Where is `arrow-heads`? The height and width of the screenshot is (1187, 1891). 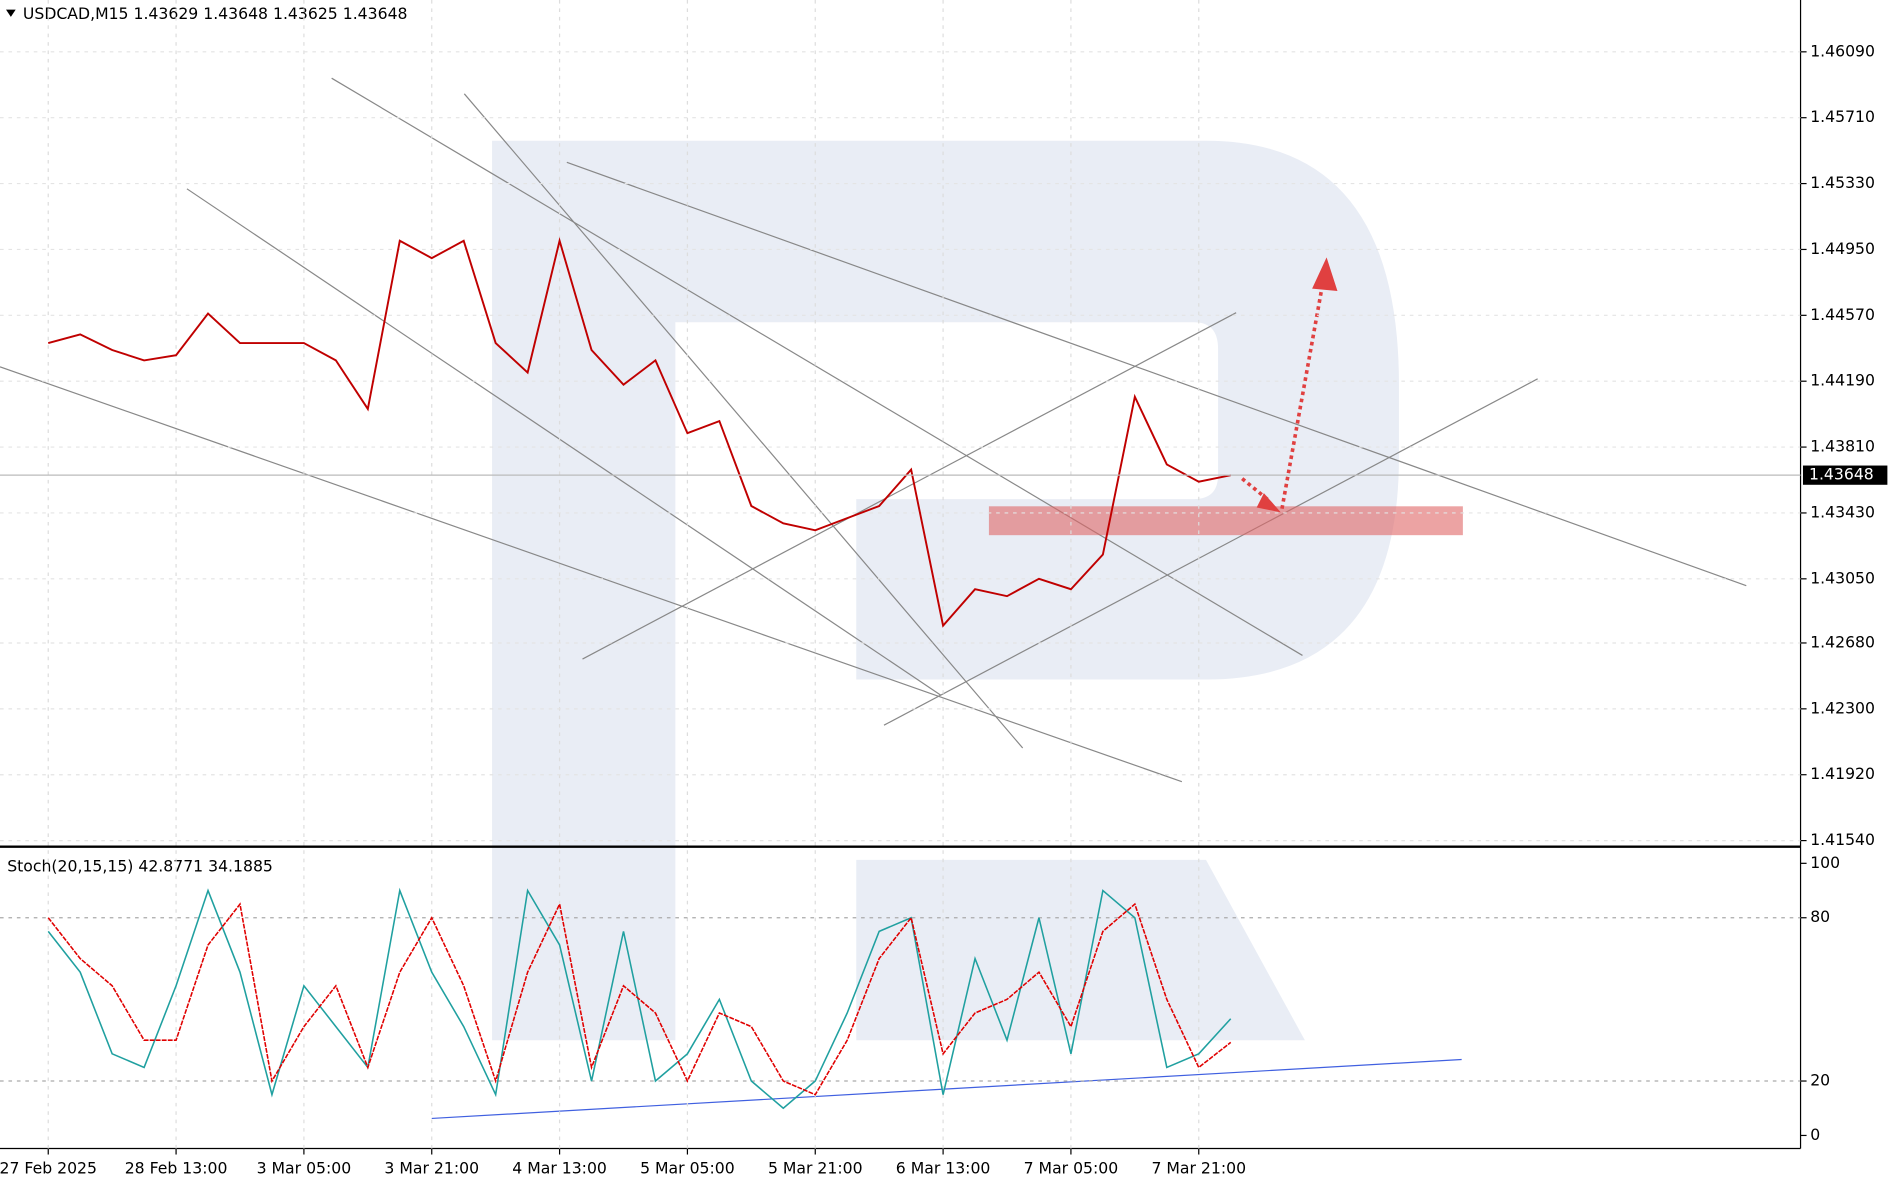 arrow-heads is located at coordinates (1297, 385).